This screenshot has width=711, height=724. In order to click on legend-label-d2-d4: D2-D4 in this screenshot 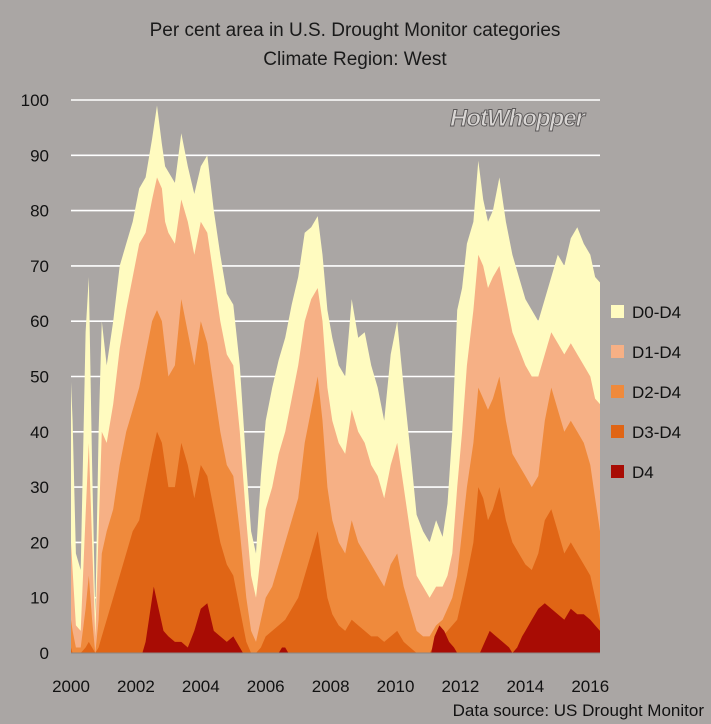, I will do `click(656, 392)`.